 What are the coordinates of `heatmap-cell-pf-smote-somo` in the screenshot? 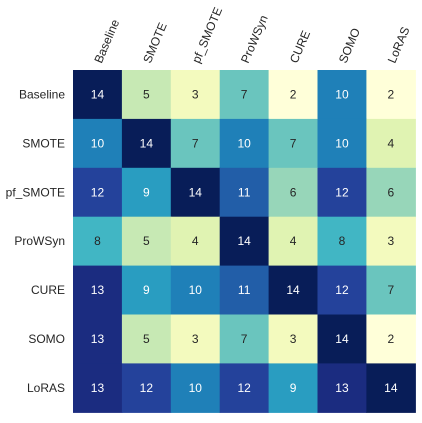 It's located at (342, 192).